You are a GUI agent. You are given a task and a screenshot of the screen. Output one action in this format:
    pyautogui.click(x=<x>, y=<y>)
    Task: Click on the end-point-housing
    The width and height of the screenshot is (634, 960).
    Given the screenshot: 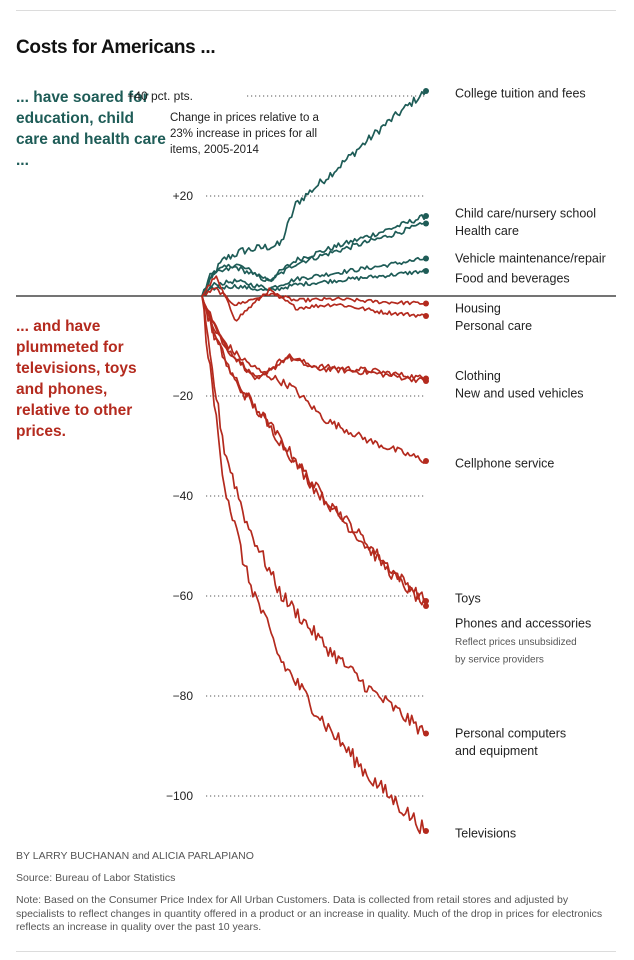 What is the action you would take?
    pyautogui.click(x=426, y=303)
    